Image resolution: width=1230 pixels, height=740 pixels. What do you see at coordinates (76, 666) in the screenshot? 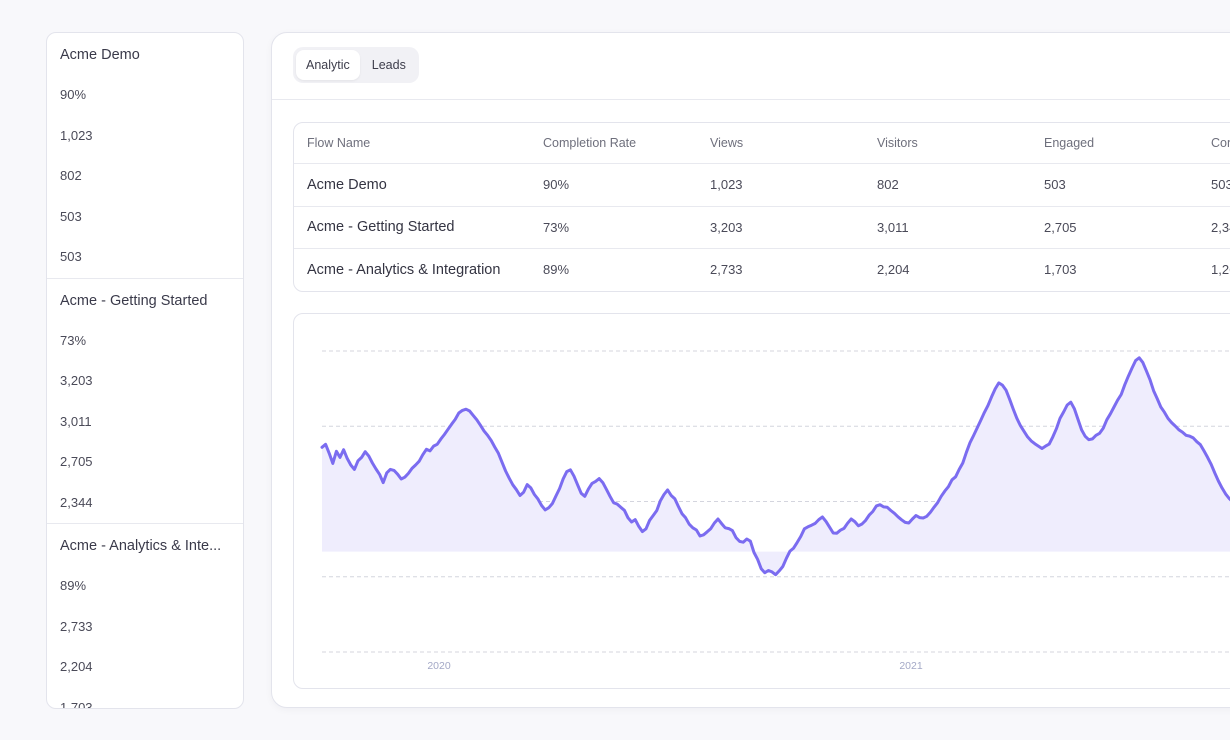
I see `flow-metric-value: 2,204` at bounding box center [76, 666].